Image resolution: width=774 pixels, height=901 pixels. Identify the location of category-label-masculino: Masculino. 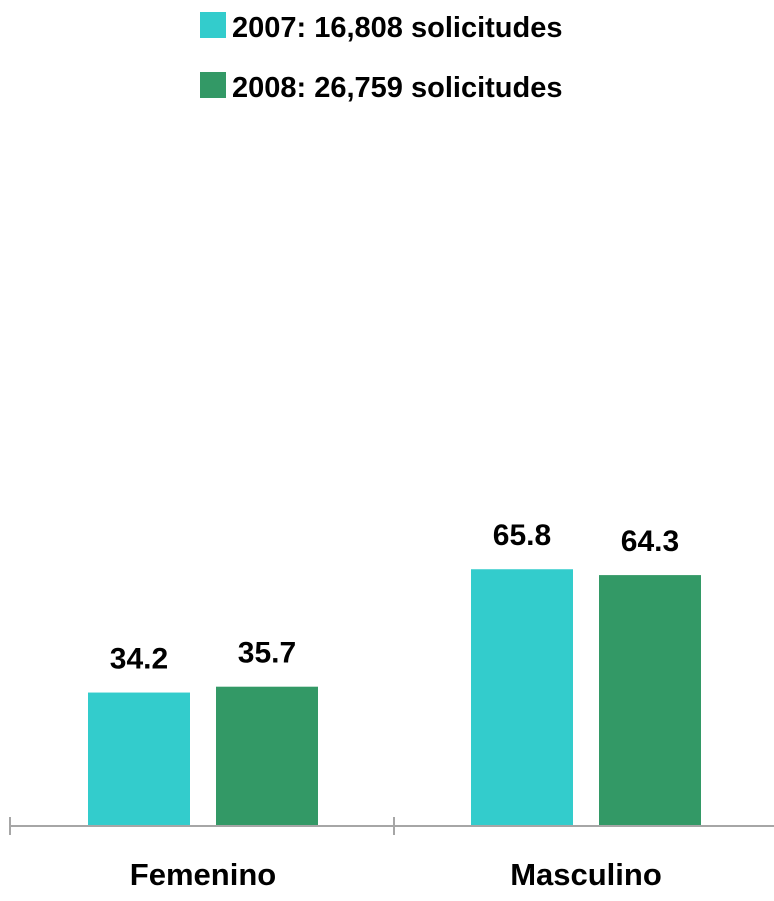
(586, 874).